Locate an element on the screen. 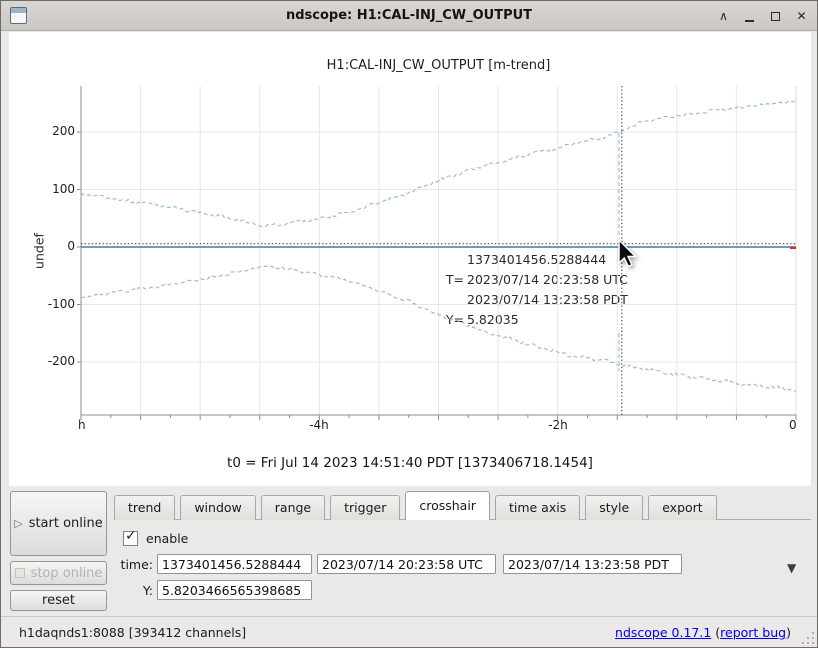 The image size is (818, 648). titlebar: ndscope: H1:CAL-INJ_CW_OUTPUT ∧ ✕ is located at coordinates (409, 16).